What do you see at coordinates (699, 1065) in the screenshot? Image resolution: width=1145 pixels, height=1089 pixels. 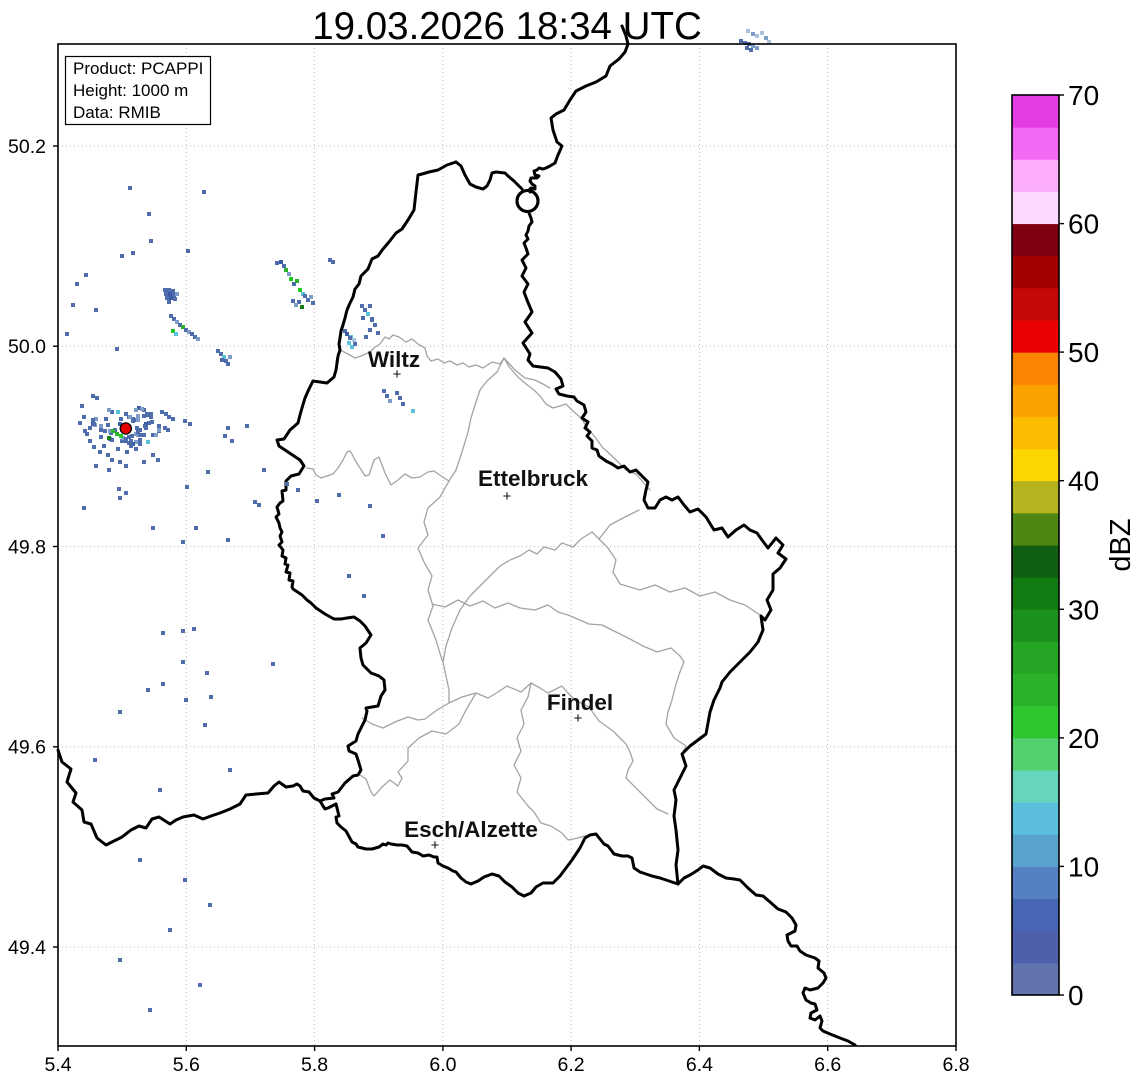 I see `svg-text: 6.4` at bounding box center [699, 1065].